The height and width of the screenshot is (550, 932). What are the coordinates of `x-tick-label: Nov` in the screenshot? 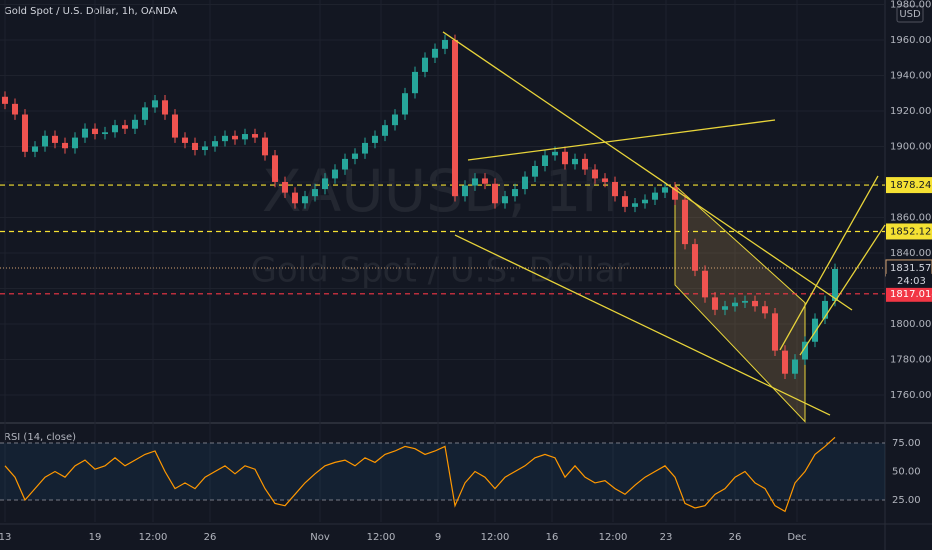 It's located at (320, 537).